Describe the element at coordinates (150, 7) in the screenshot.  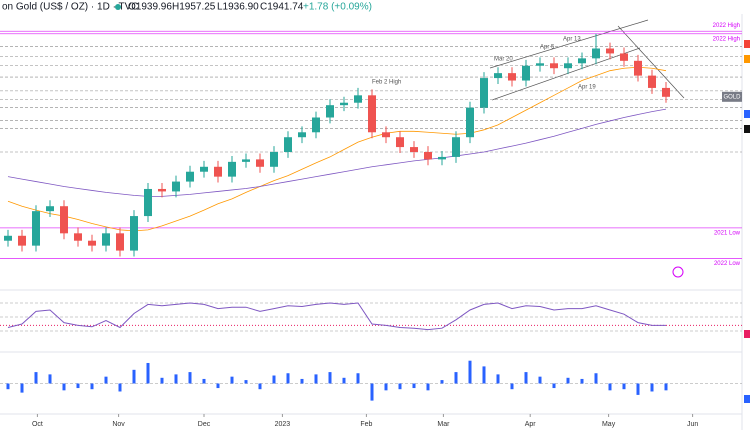
I see `ohlc-open: O1939.96` at that location.